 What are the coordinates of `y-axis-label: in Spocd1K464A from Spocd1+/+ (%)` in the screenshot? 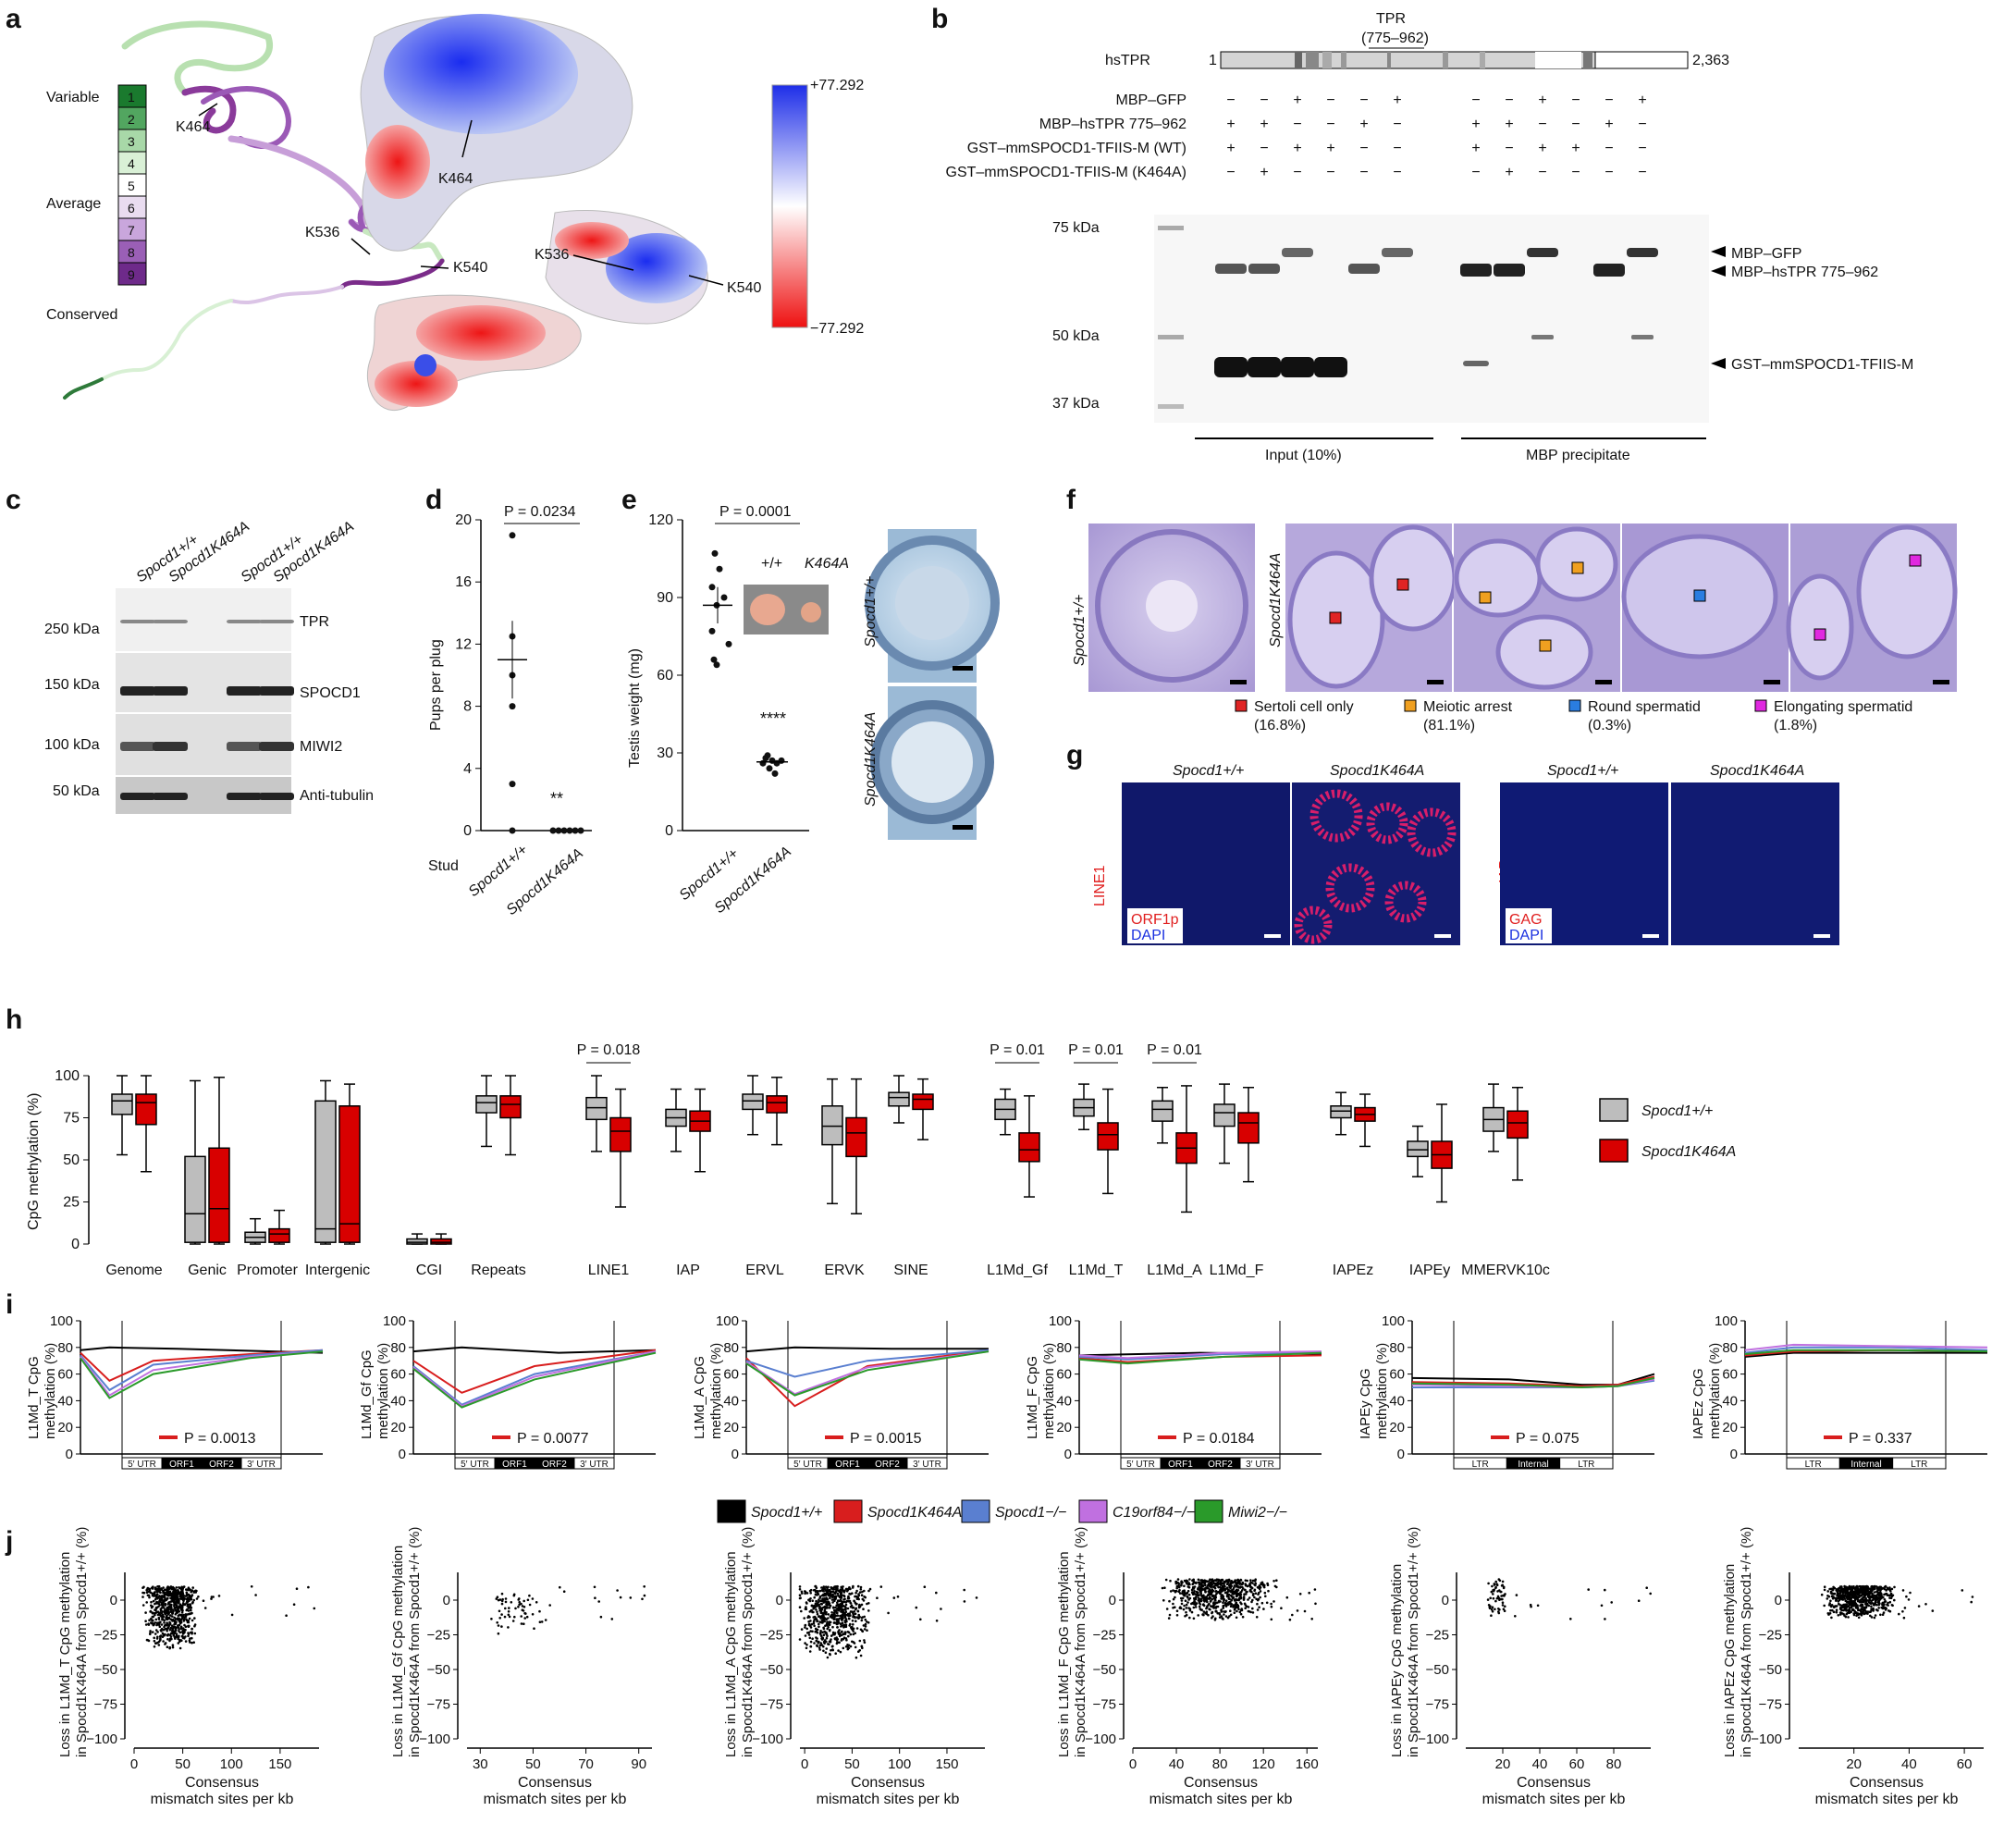 It's located at (415, 1642).